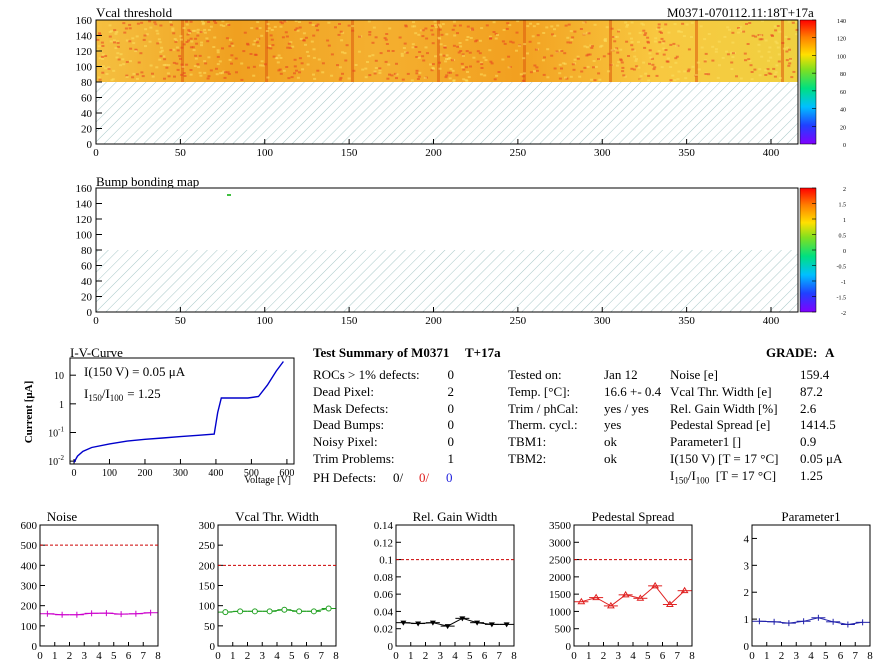 This screenshot has height=672, width=896. Describe the element at coordinates (451, 391) in the screenshot. I see `summary-row-value: 2` at that location.